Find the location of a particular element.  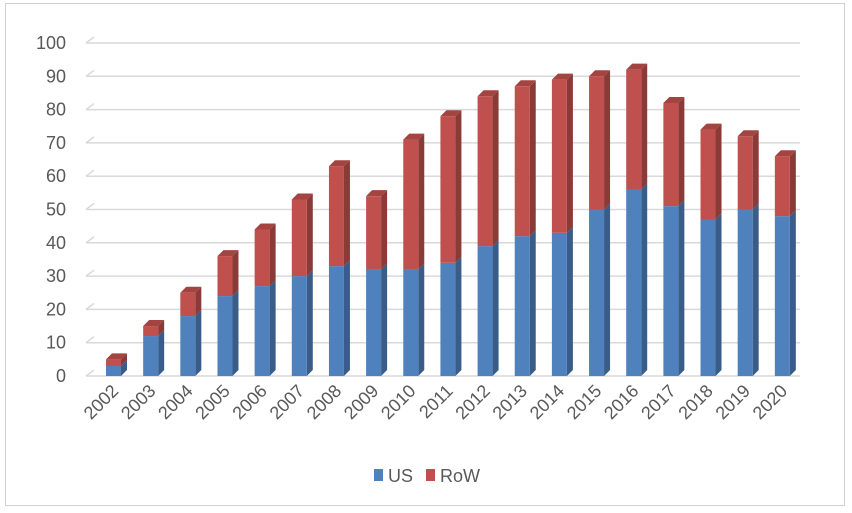

y-tick-label: 100 is located at coordinates (51, 43).